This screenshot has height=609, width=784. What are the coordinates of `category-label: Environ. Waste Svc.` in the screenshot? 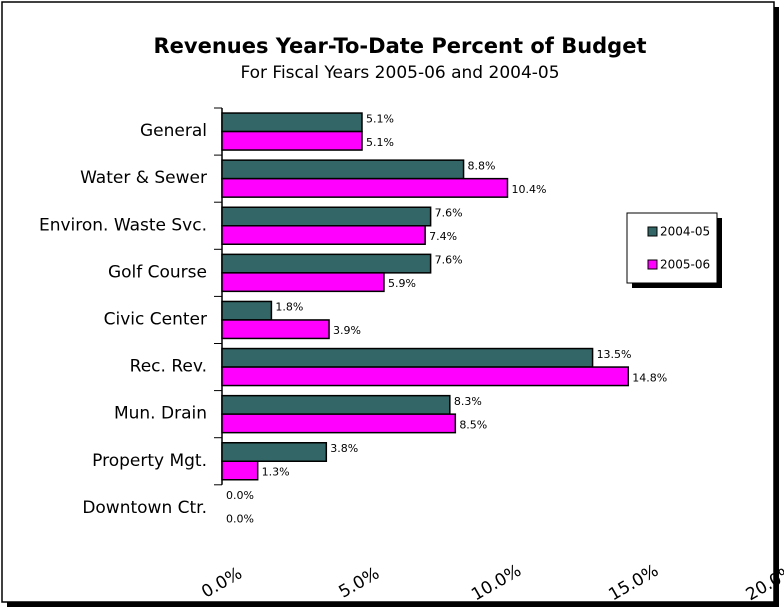 It's located at (123, 225).